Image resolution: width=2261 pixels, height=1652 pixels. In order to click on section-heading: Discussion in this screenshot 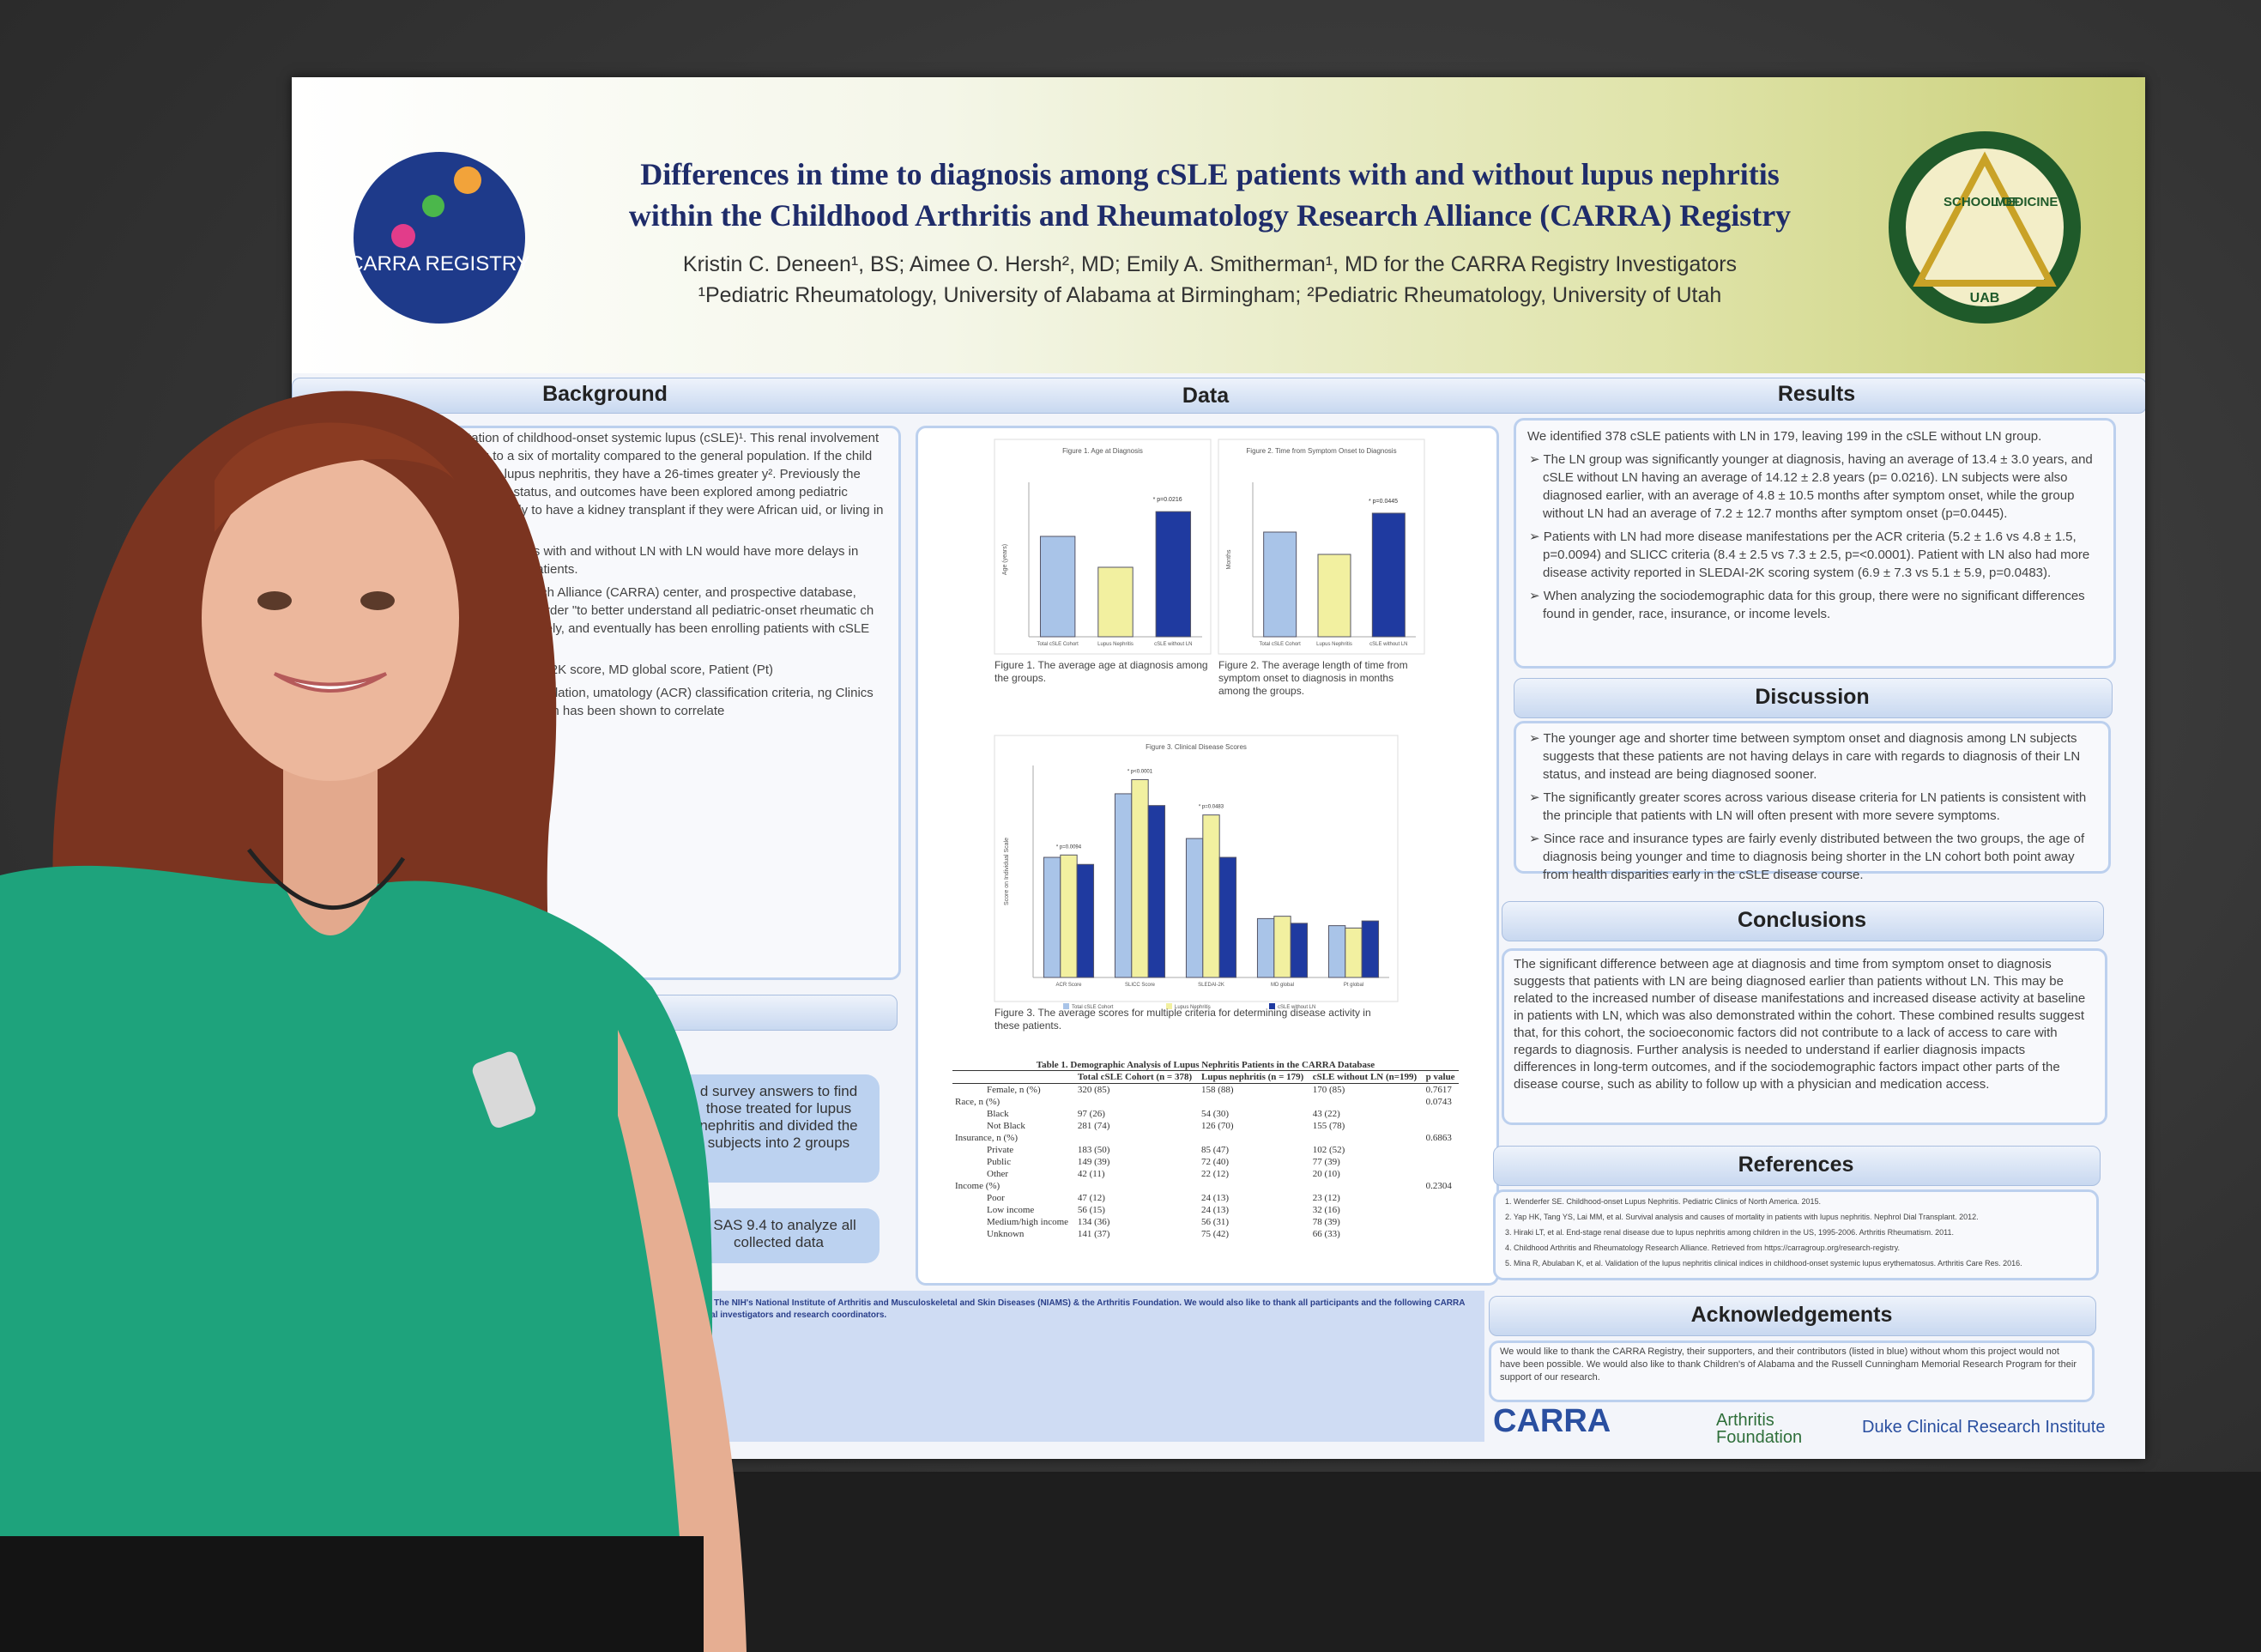, I will do `click(1812, 697)`.